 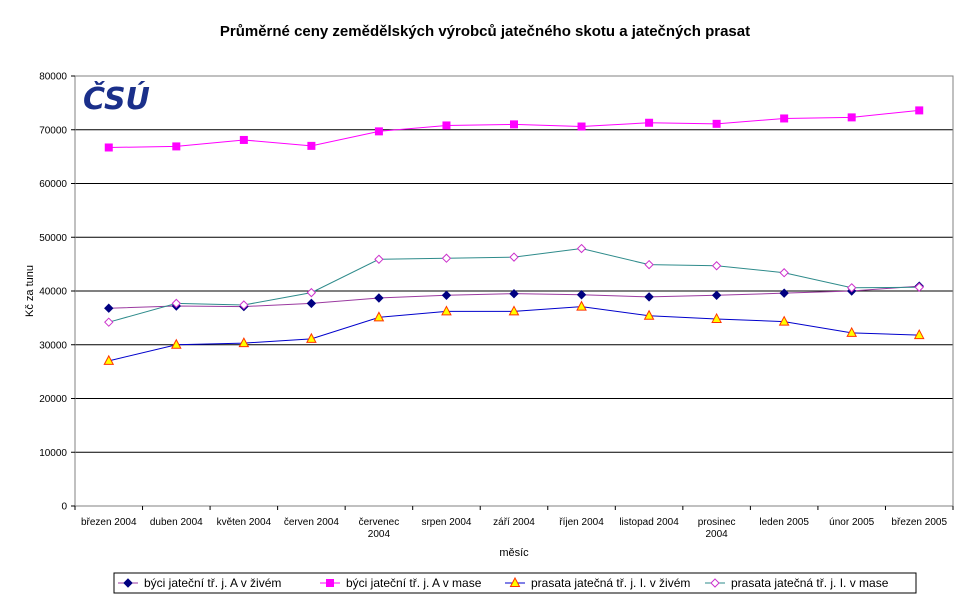 What do you see at coordinates (53, 238) in the screenshot?
I see `y-tick-label: 50000` at bounding box center [53, 238].